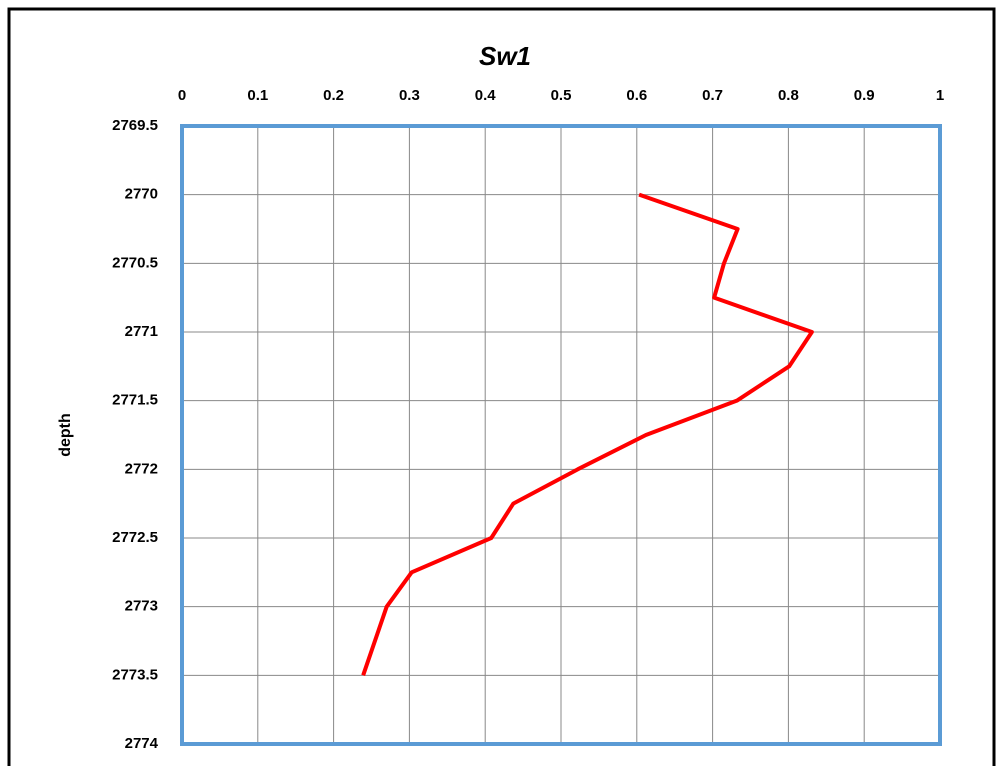 This screenshot has height=771, width=1001. What do you see at coordinates (561, 95) in the screenshot?
I see `x-tick-label: 0.5` at bounding box center [561, 95].